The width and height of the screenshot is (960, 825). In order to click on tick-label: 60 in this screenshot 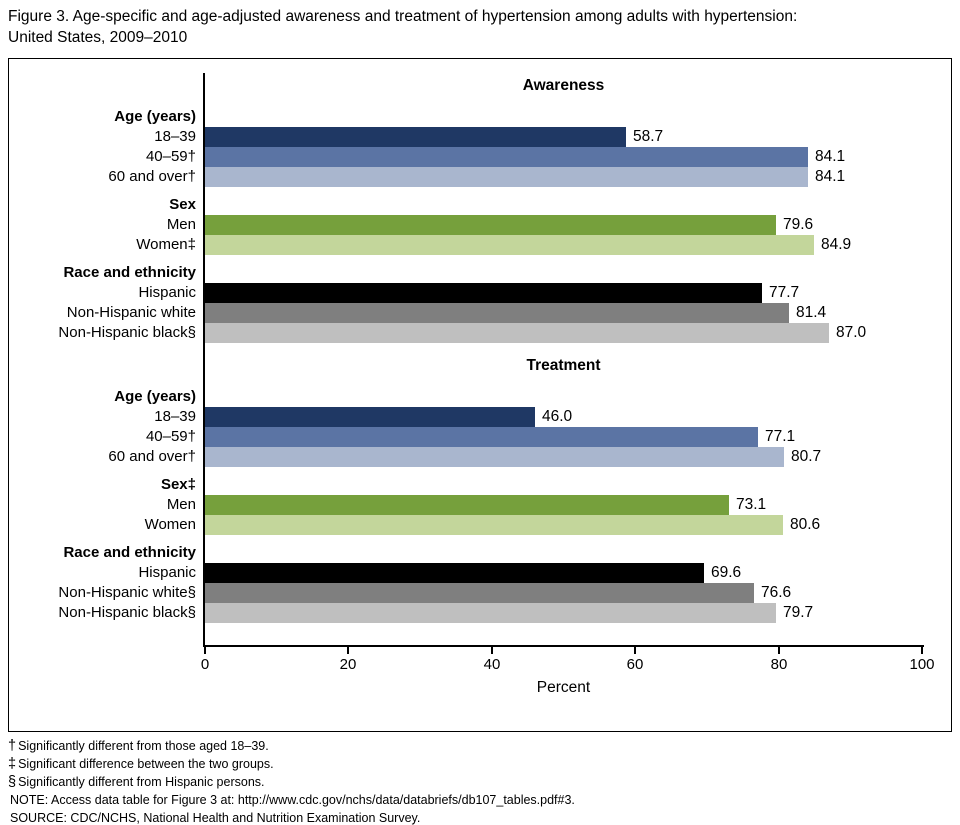, I will do `click(635, 664)`.